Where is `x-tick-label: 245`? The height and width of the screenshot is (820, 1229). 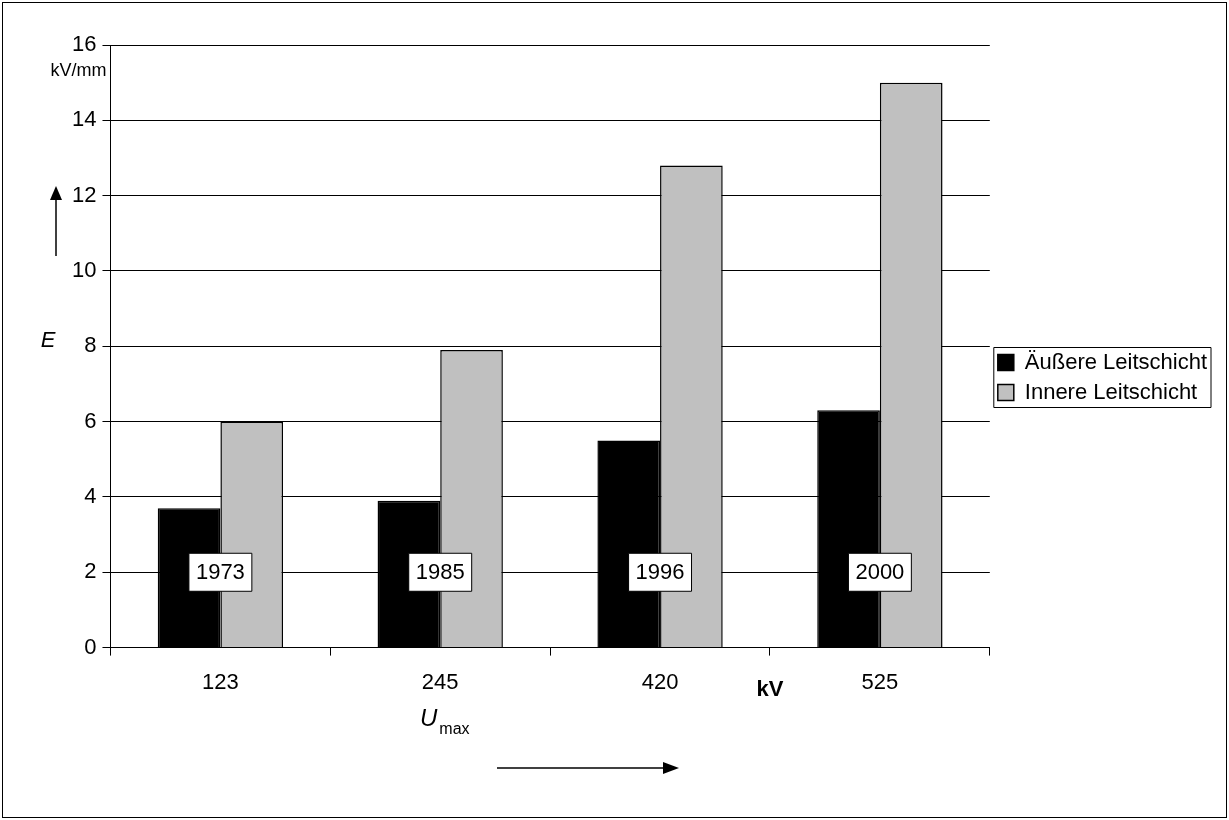 x-tick-label: 245 is located at coordinates (440, 681).